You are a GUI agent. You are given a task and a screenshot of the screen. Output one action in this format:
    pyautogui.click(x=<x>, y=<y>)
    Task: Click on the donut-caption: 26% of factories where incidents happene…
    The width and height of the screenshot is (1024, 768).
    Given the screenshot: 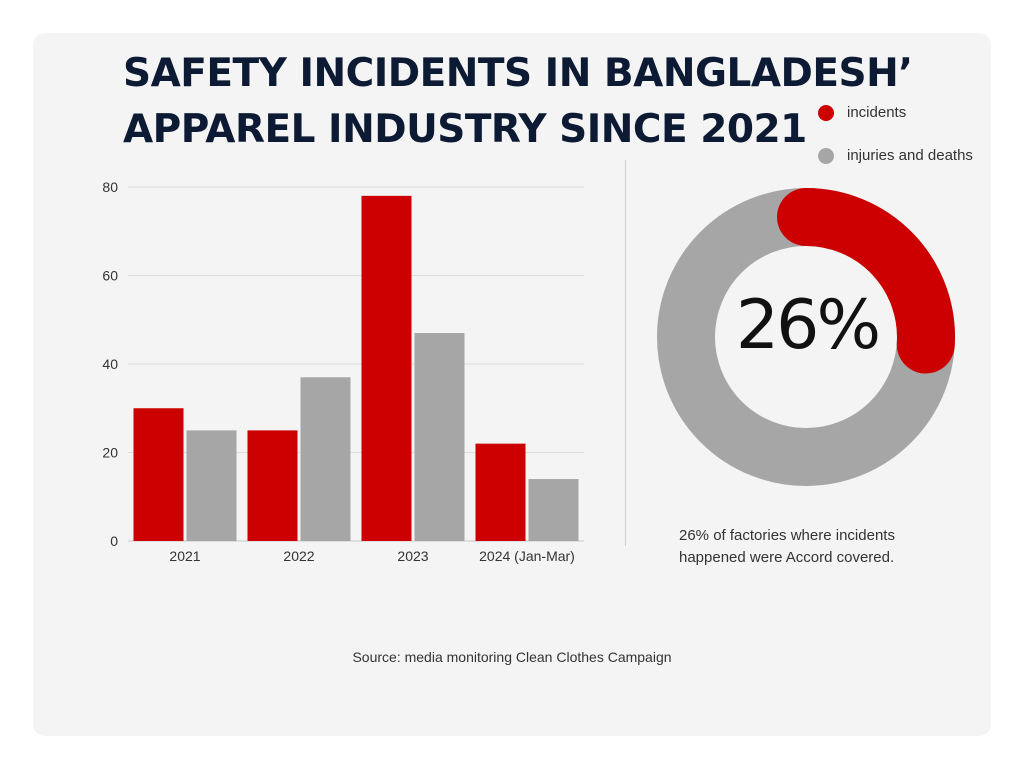 What is the action you would take?
    pyautogui.click(x=787, y=546)
    